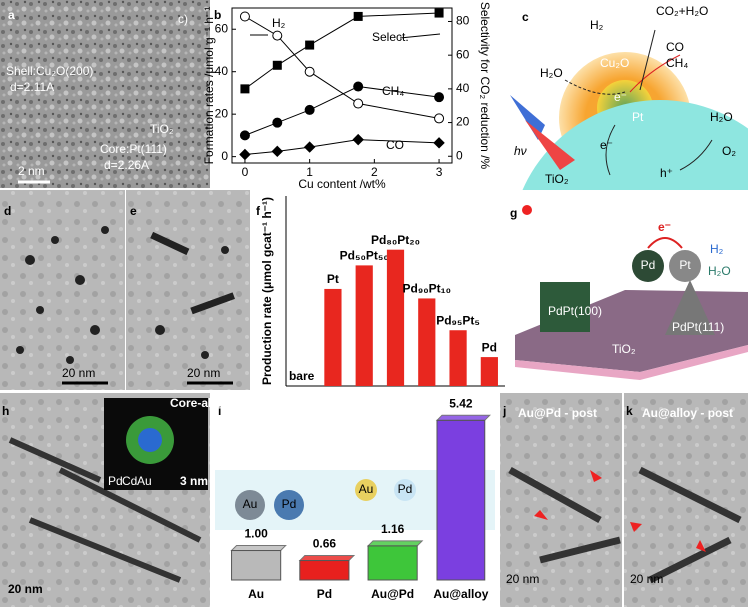 The image size is (748, 607). I want to click on category-label: bare, so click(302, 376).